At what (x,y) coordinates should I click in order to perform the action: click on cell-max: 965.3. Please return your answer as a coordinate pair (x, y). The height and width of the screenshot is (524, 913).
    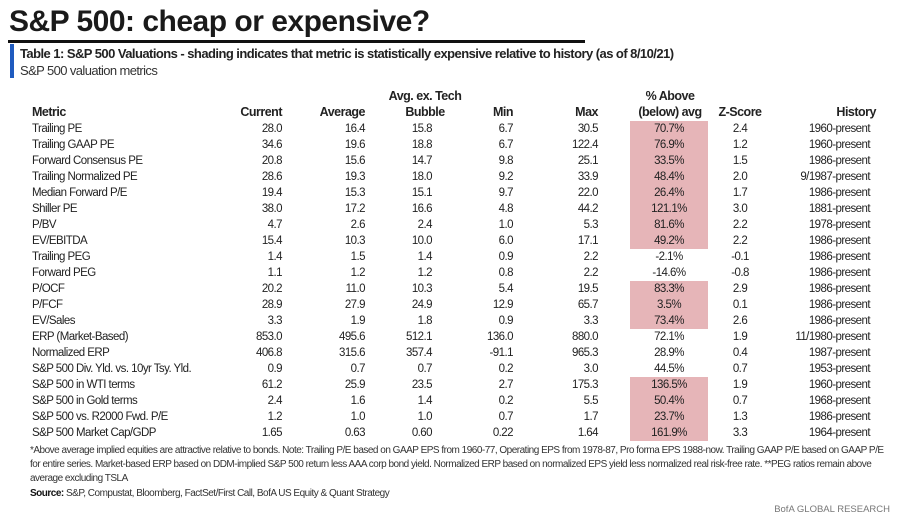
    Looking at the image, I should click on (585, 353).